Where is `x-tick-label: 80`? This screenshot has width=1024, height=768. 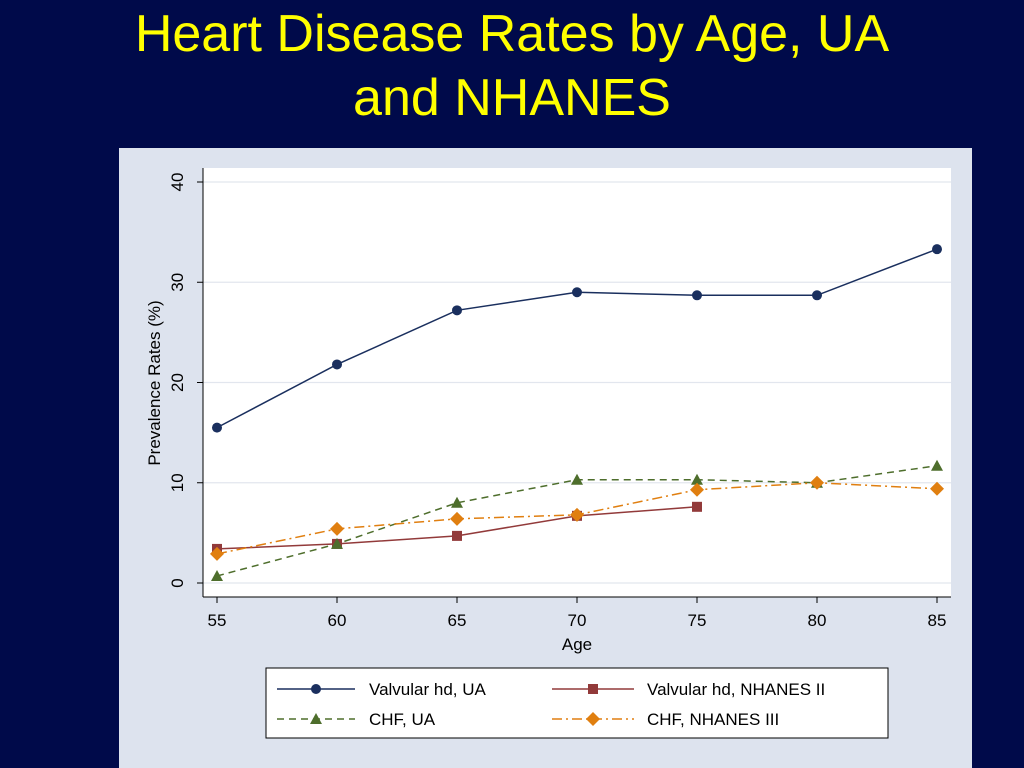
x-tick-label: 80 is located at coordinates (817, 620).